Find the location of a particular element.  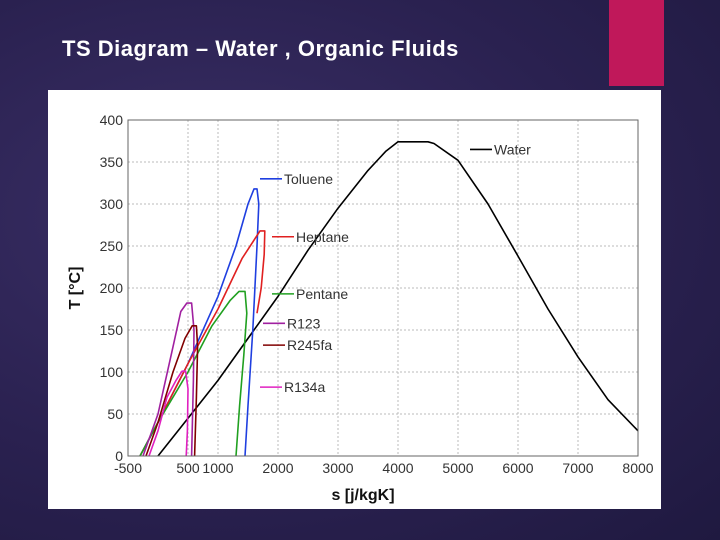

legend-label-heptane: Heptane is located at coordinates (322, 237).